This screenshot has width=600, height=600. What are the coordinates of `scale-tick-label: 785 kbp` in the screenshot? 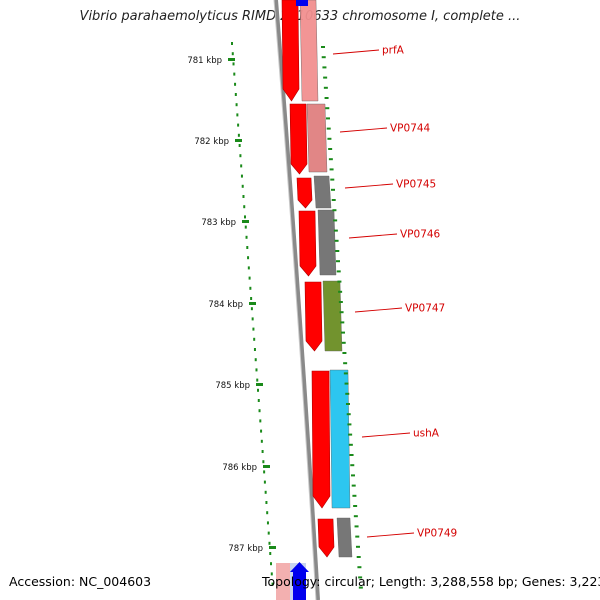 It's located at (232, 386).